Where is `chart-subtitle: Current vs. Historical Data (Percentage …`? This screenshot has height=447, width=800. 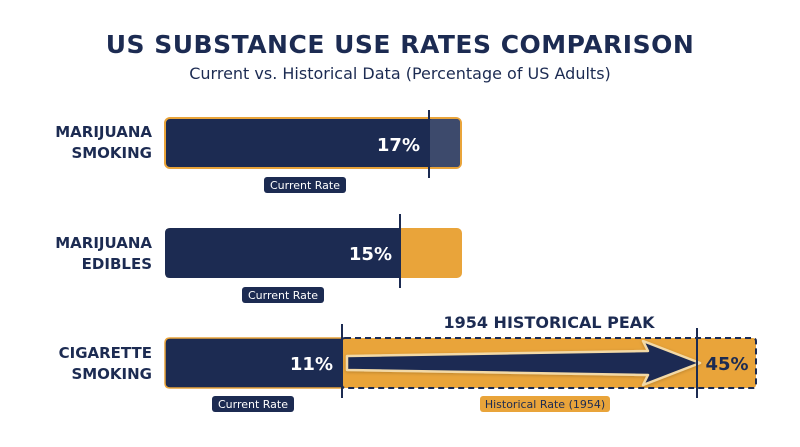
chart-subtitle: Current vs. Historical Data (Percentage … is located at coordinates (400, 73).